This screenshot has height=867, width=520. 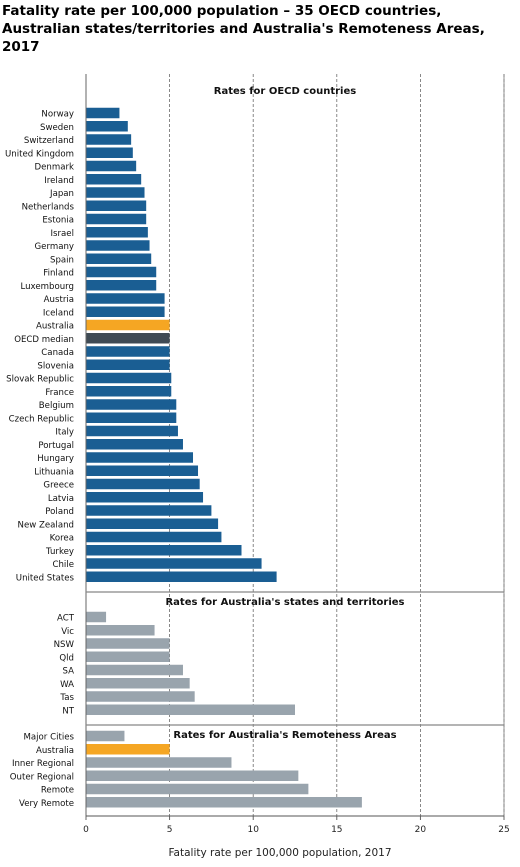 I want to click on category-label: Japan, so click(x=61, y=194).